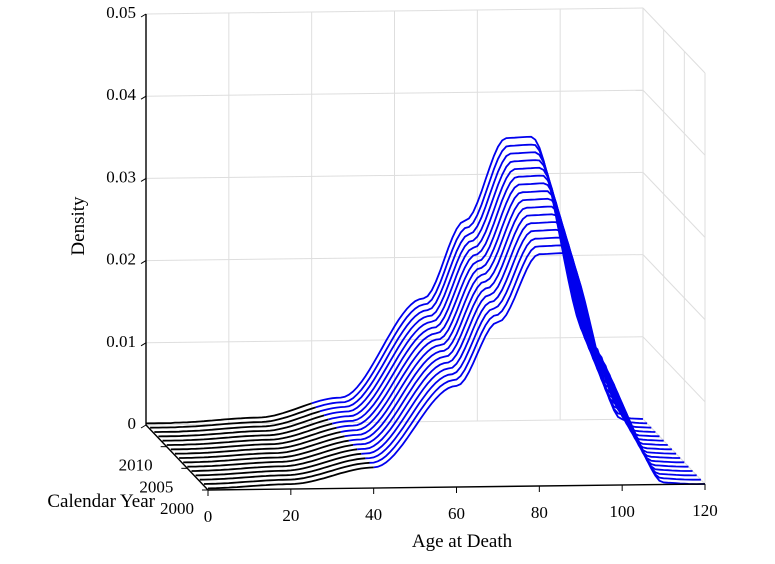  I want to click on y-axis-title: Calendar Year, so click(101, 501).